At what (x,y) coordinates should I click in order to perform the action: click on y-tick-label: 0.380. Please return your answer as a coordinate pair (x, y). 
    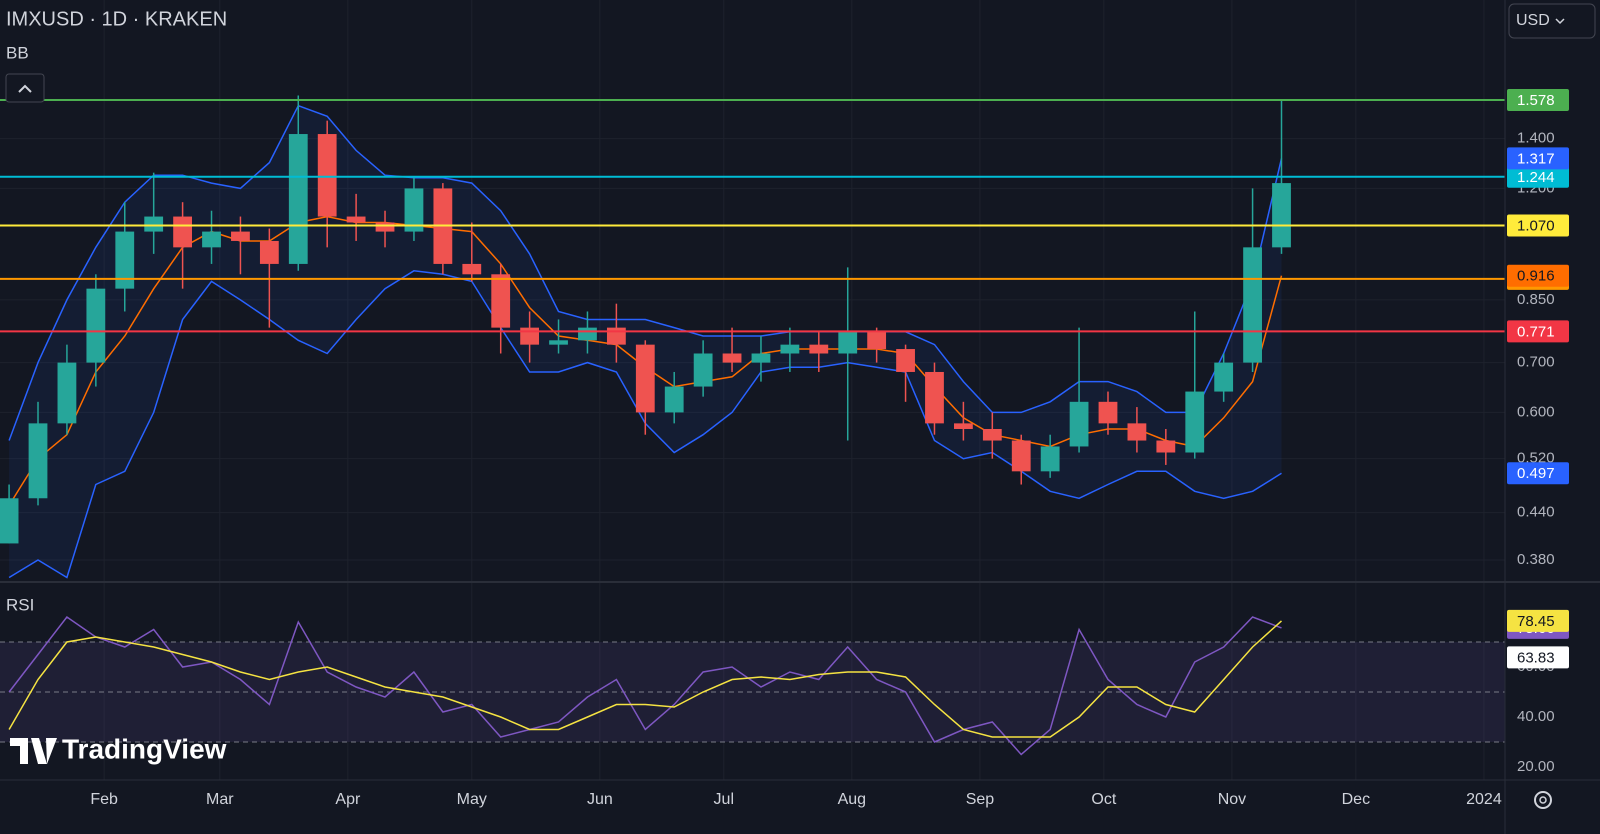
    Looking at the image, I should click on (1536, 559).